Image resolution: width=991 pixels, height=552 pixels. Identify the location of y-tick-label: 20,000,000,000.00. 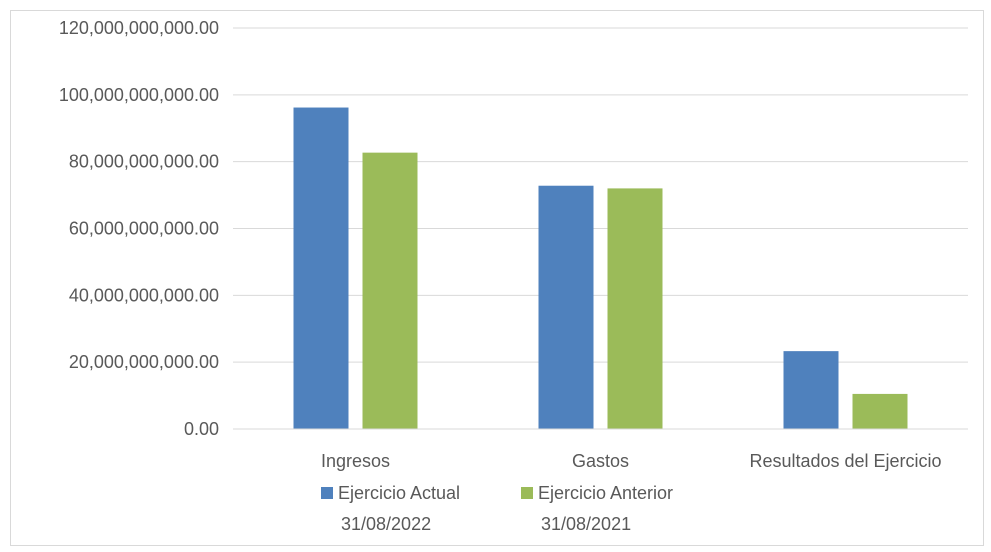
(144, 362).